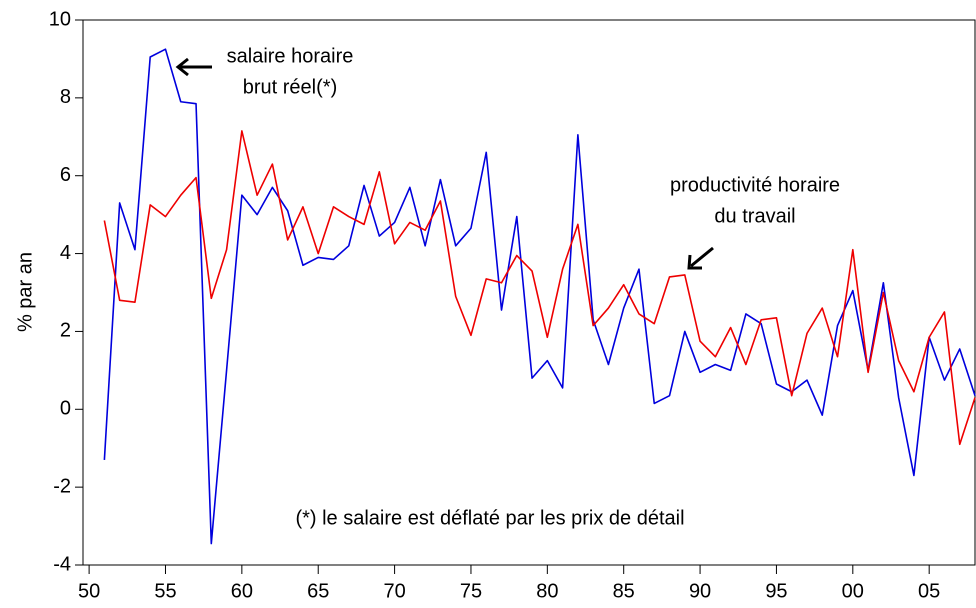 This screenshot has height=608, width=976. Describe the element at coordinates (754, 216) in the screenshot. I see `annotation: du travail` at that location.